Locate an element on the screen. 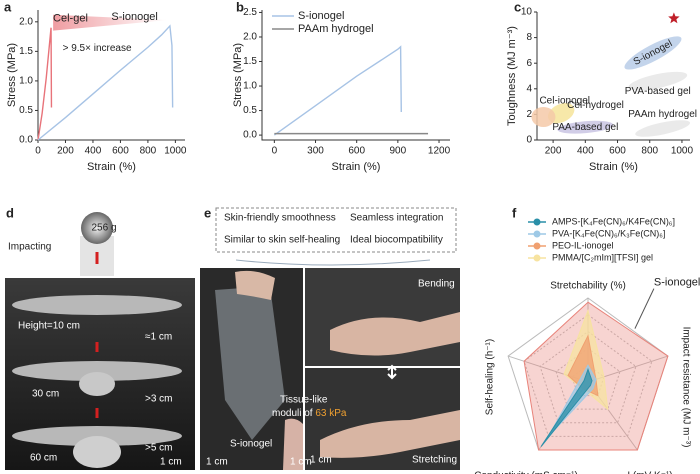  y-axis-label: Toughness (MJ m⁻³) is located at coordinates (512, 76).